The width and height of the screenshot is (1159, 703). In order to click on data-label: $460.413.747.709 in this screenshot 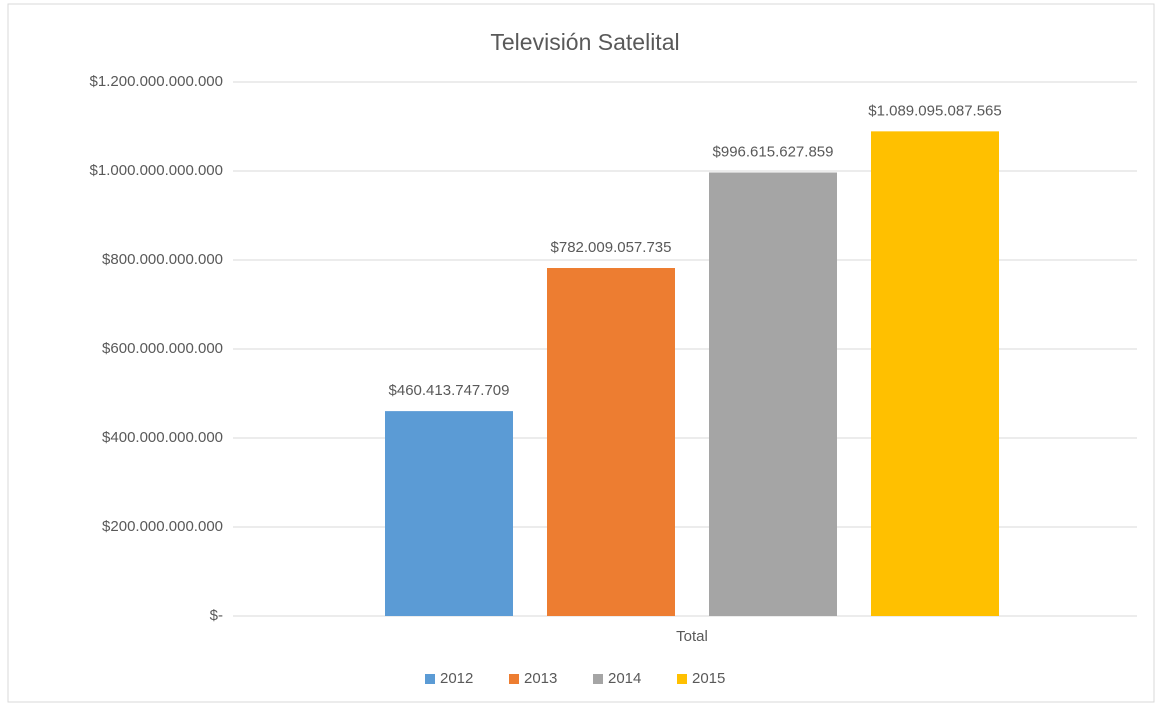, I will do `click(449, 390)`.